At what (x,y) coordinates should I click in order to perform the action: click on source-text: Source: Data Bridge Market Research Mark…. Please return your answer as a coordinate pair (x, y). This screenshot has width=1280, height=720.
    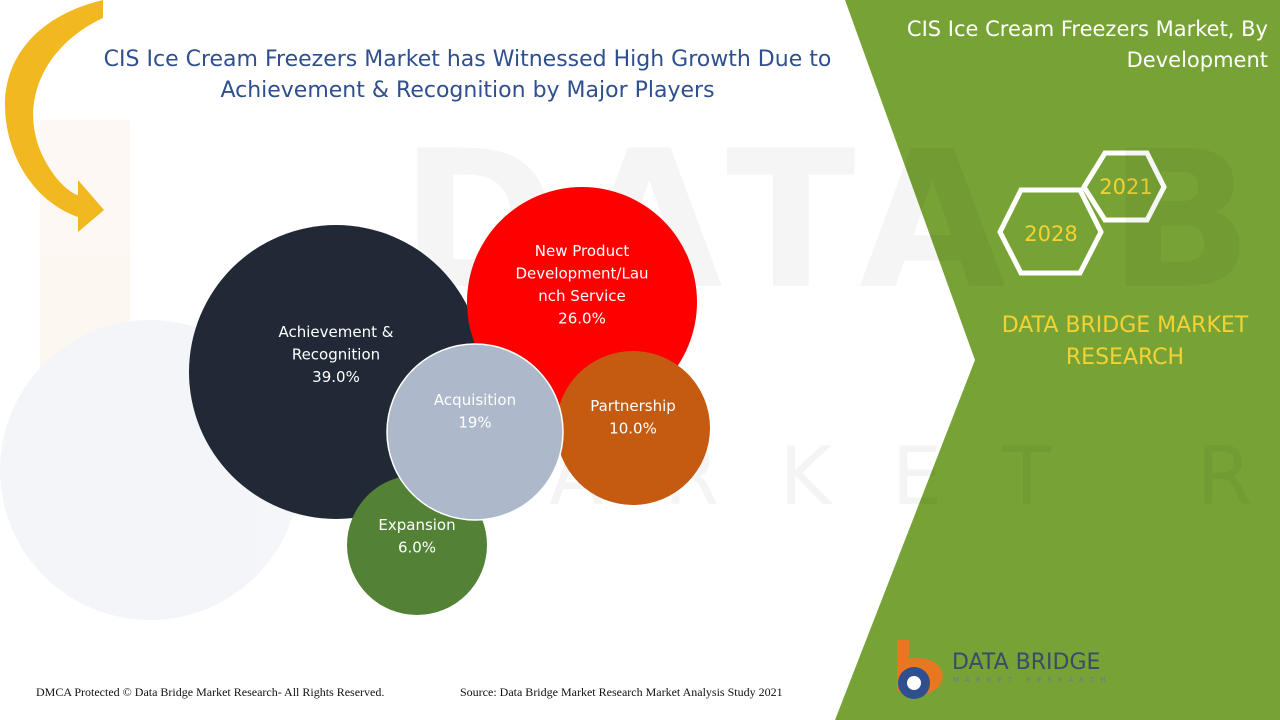
    Looking at the image, I should click on (621, 692).